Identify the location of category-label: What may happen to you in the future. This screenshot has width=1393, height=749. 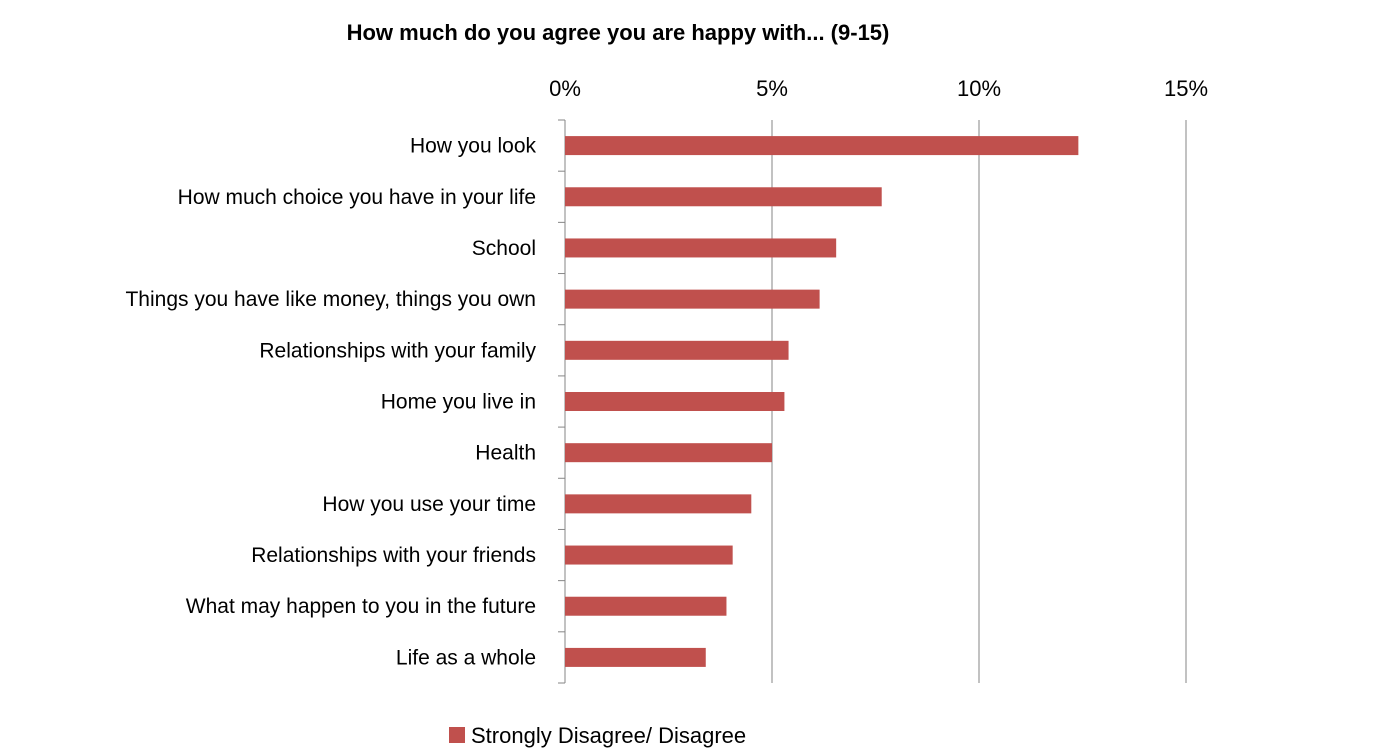
(361, 606).